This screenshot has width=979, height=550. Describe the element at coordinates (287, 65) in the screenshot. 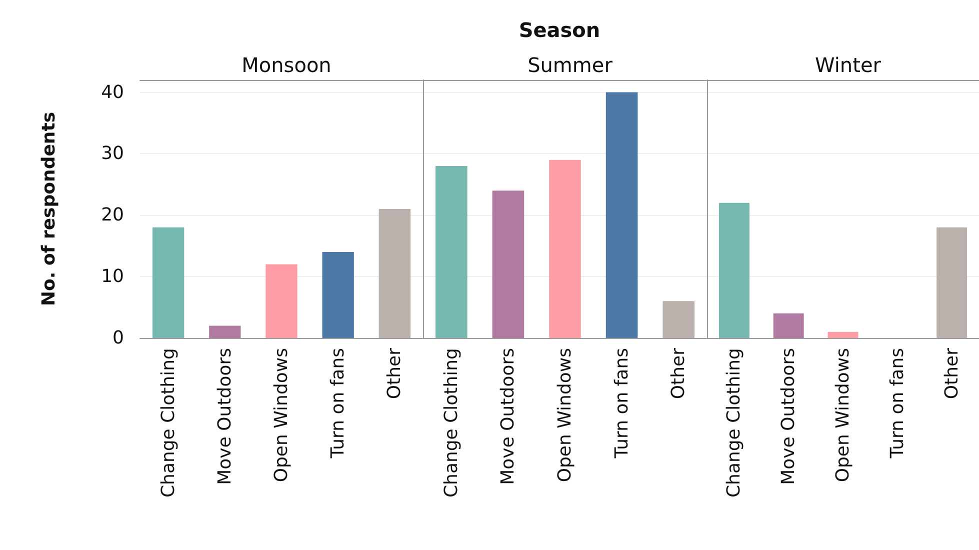

I see `chart-title: Monsoon` at that location.